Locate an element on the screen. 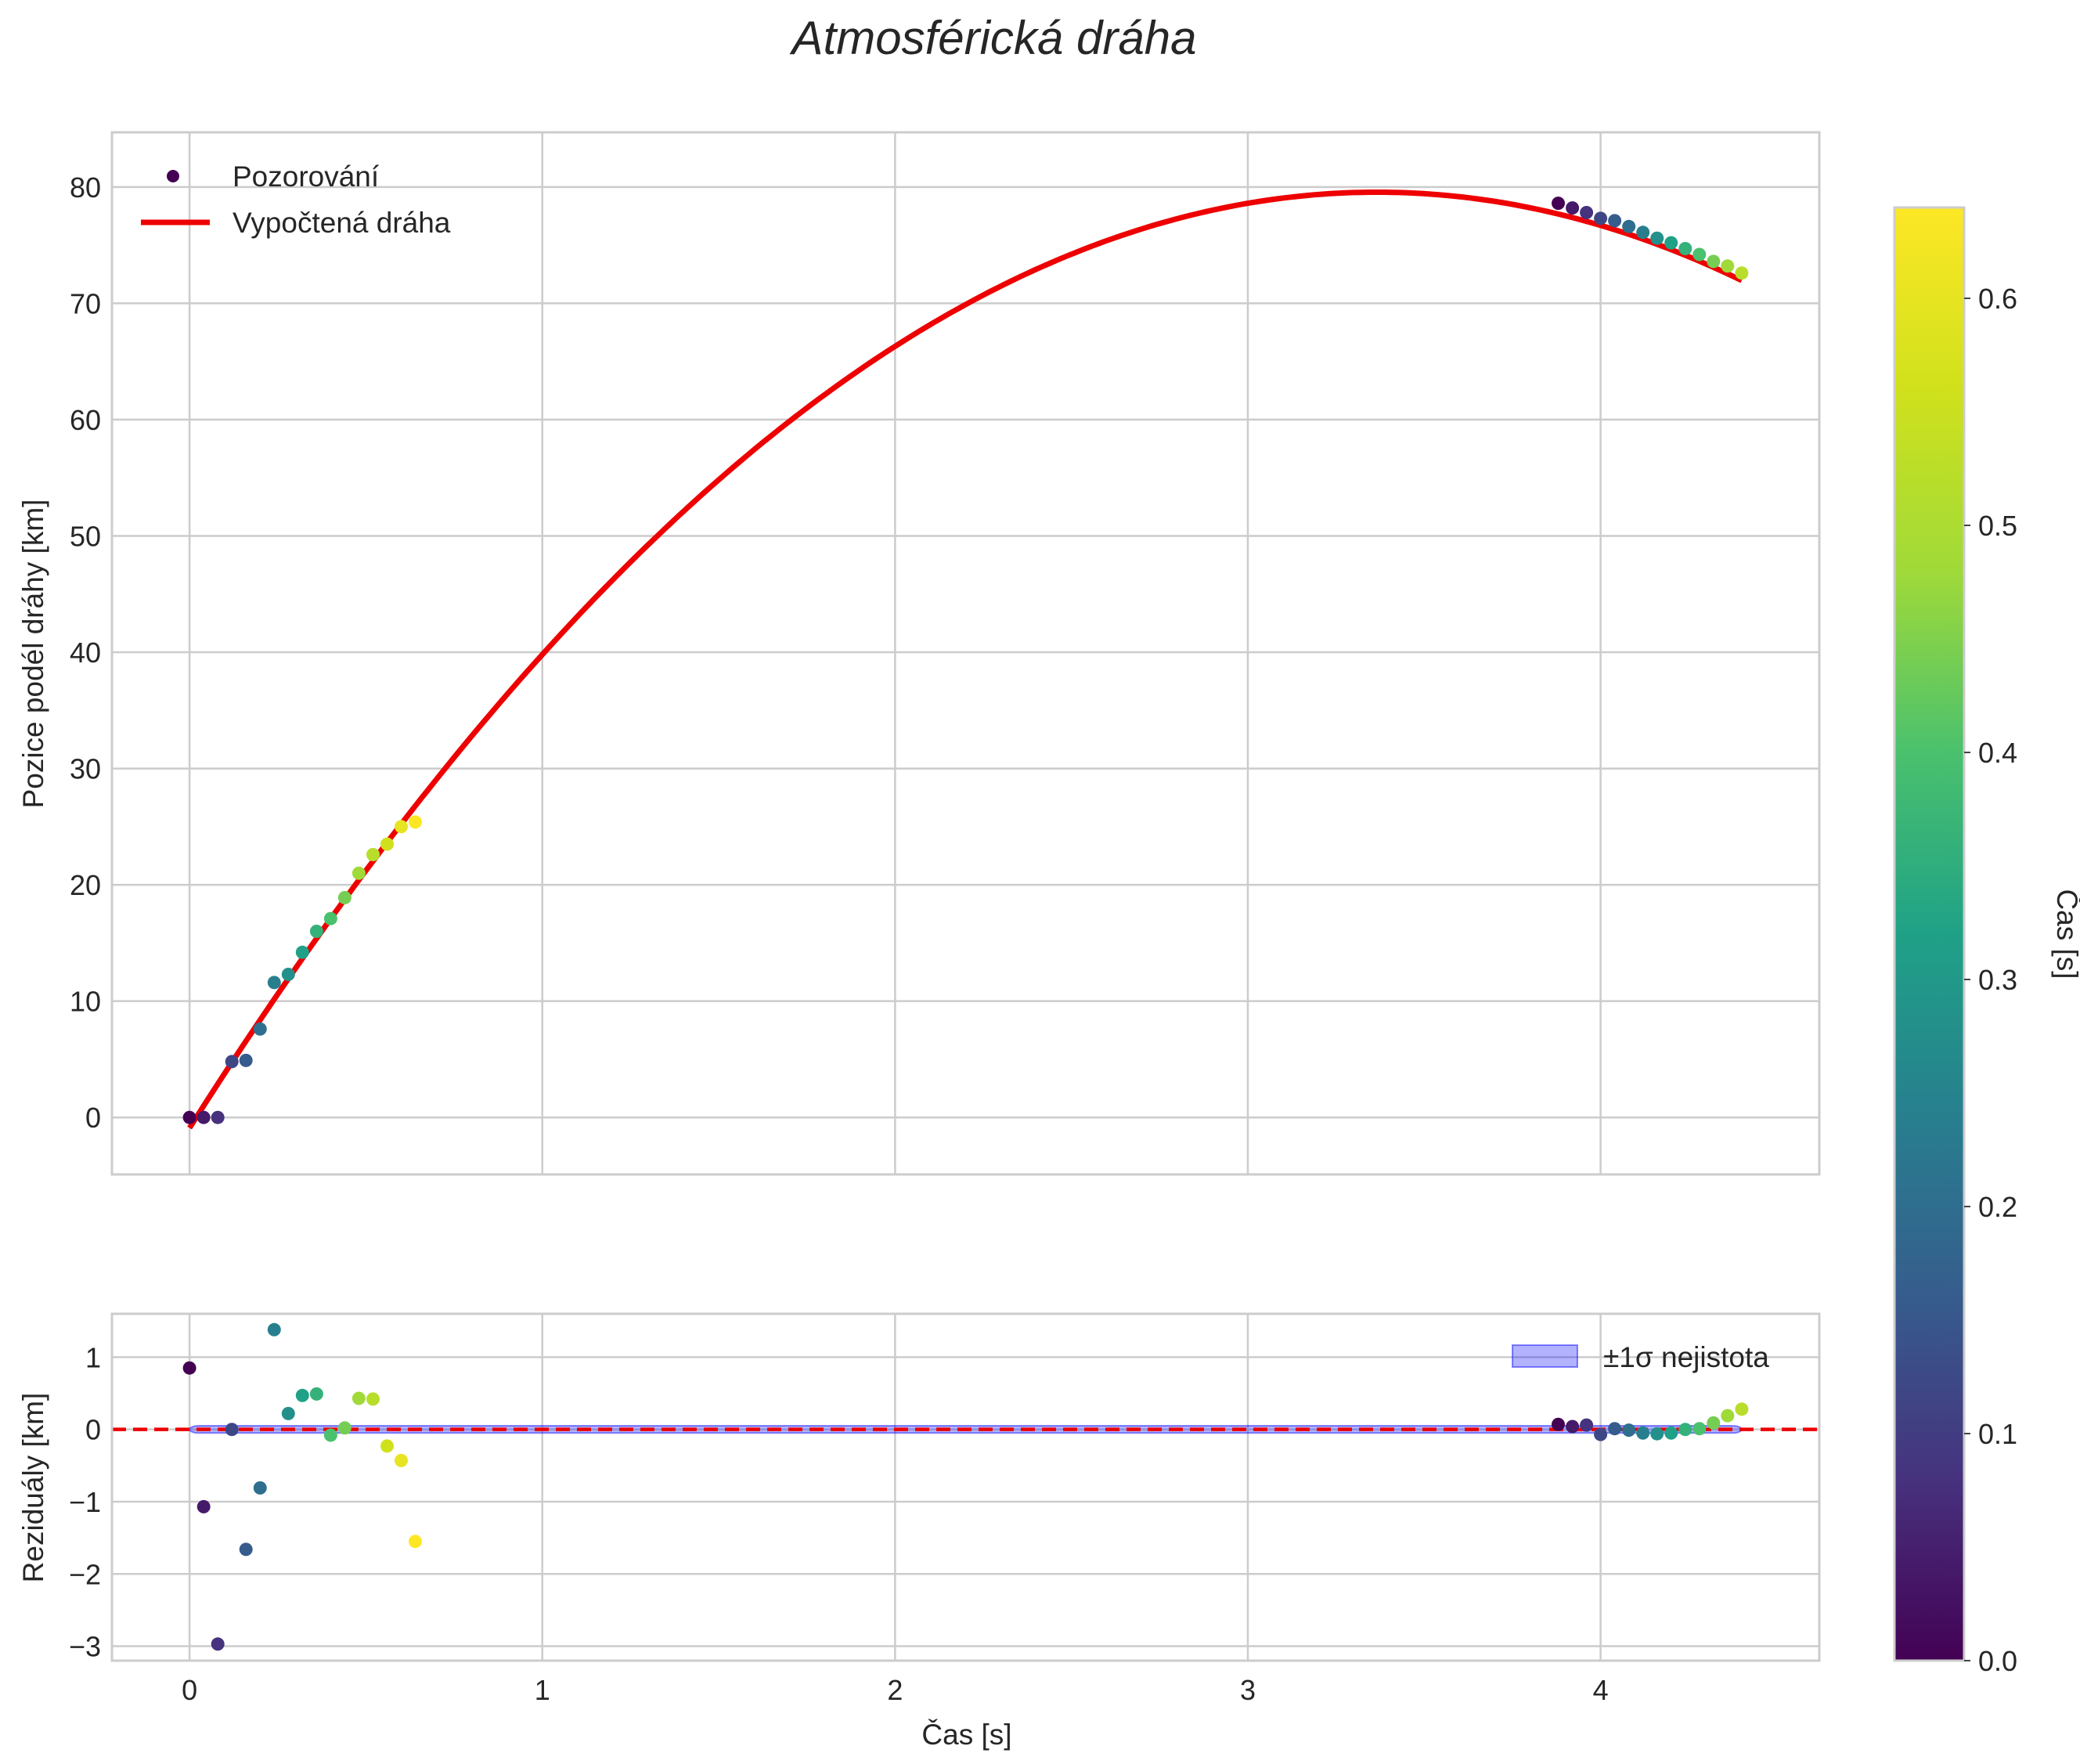  chart-title: Atmosférická dráha is located at coordinates (994, 38).